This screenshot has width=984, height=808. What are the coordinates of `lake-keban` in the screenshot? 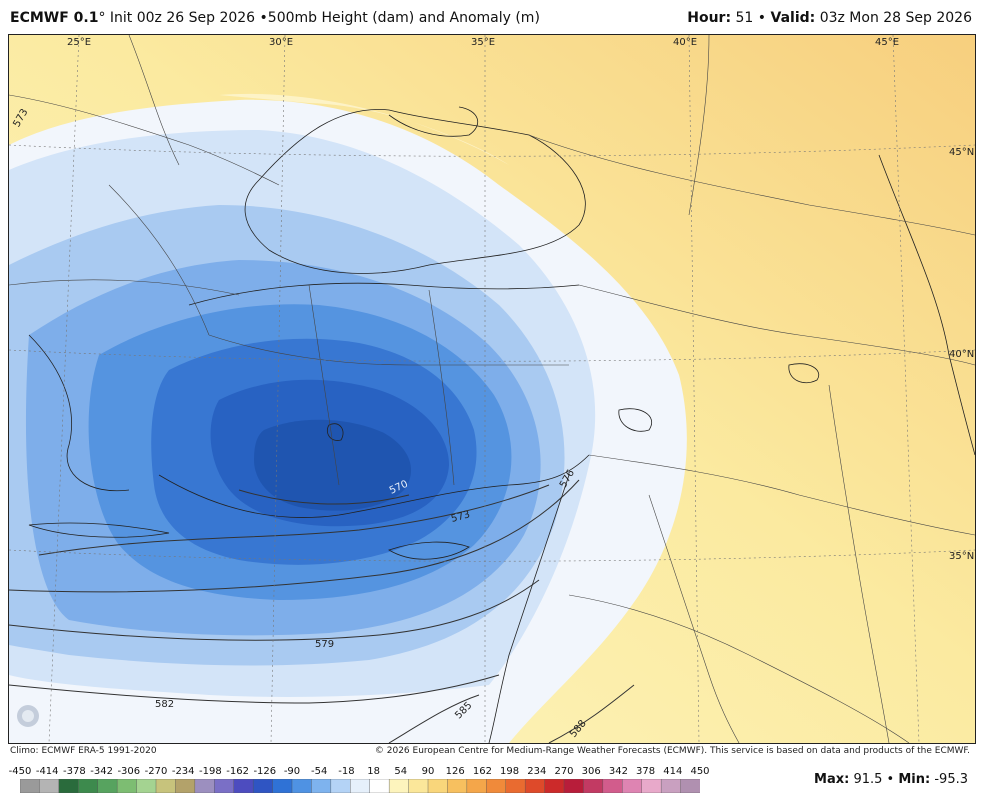 It's located at (635, 420).